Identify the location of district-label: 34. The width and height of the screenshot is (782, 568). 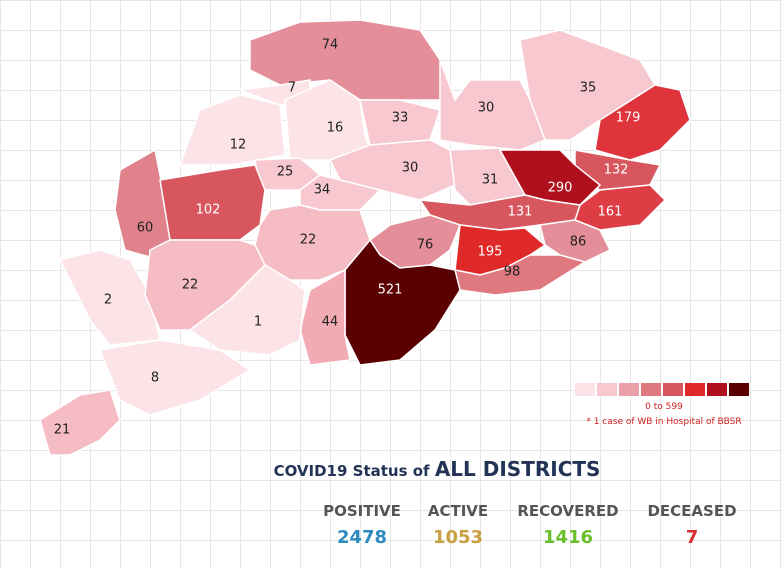
(322, 190).